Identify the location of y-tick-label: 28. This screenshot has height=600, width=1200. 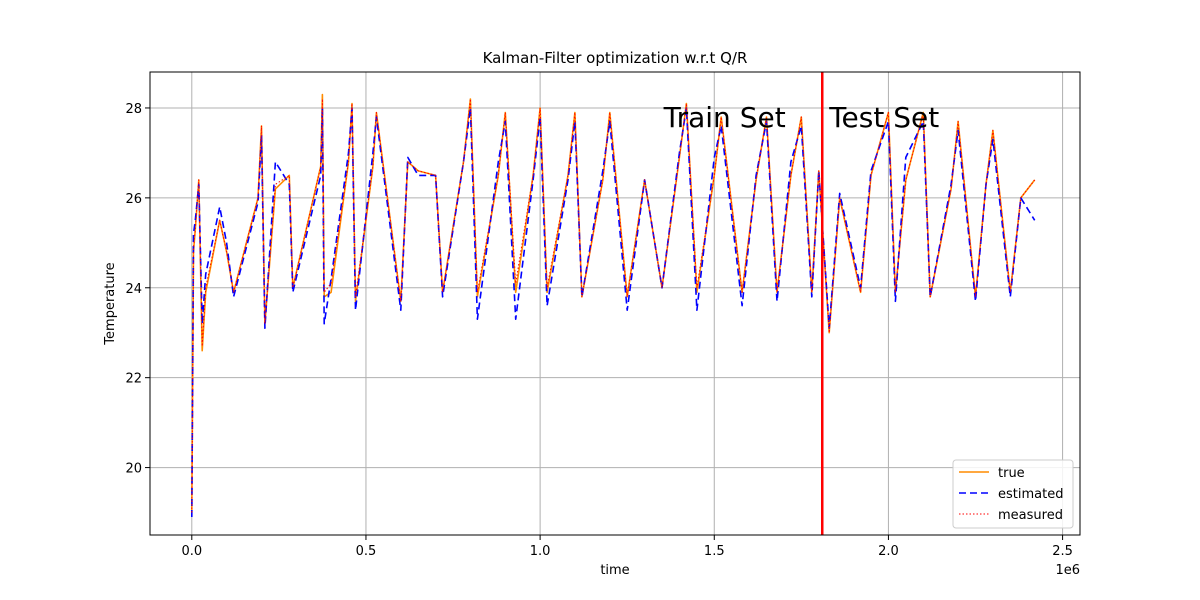
(133, 109).